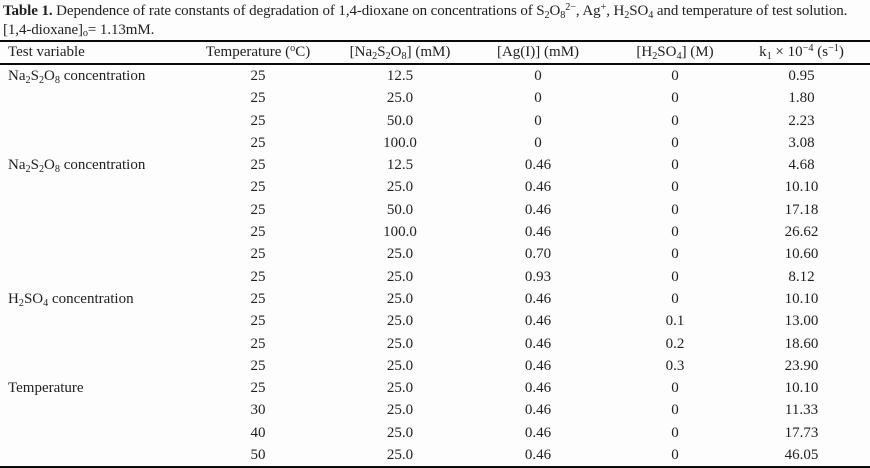 The height and width of the screenshot is (468, 870). Describe the element at coordinates (71, 299) in the screenshot. I see `cell-test-variable: H2SO4 concentration` at that location.